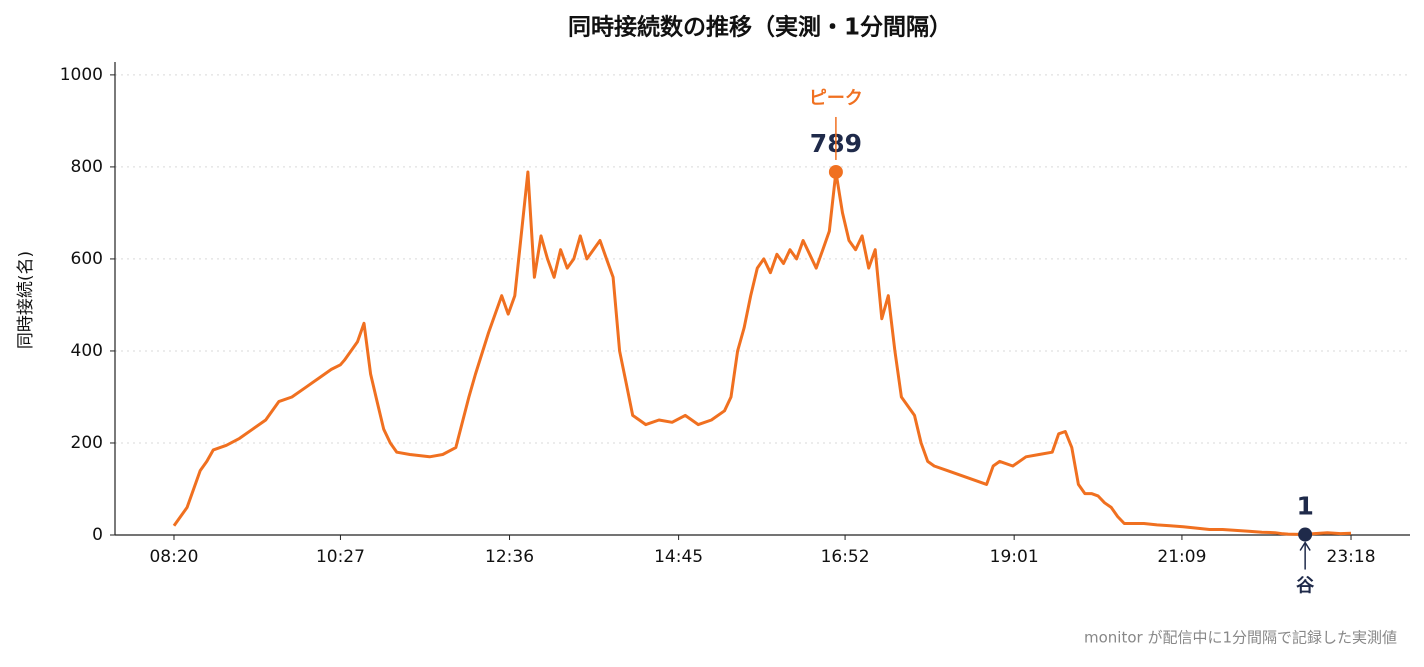  I want to click on x-tick-label: 14:45, so click(678, 557).